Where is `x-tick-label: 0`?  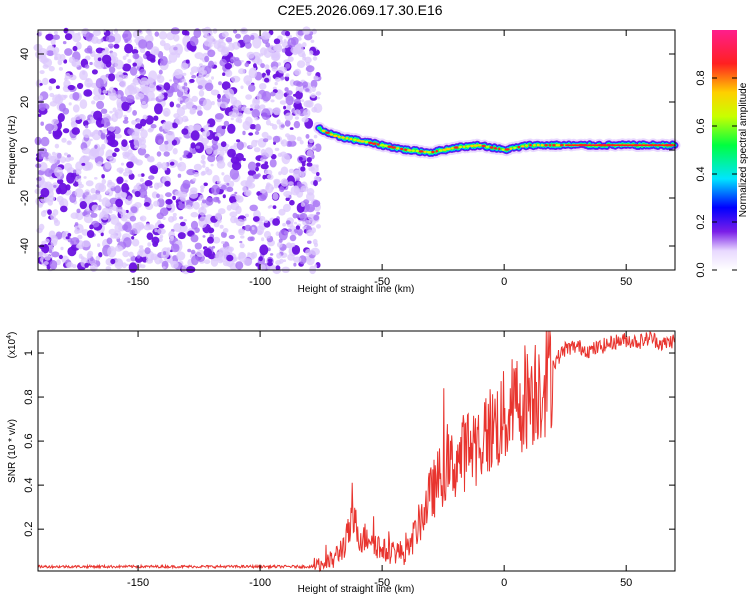
x-tick-label: 0 is located at coordinates (504, 583).